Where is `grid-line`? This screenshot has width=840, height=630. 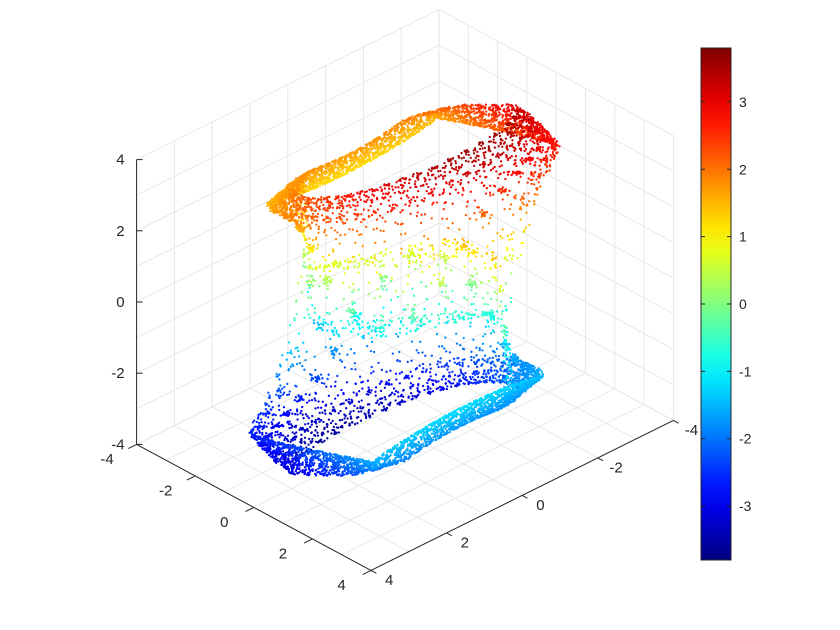
grid-line is located at coordinates (556, 215).